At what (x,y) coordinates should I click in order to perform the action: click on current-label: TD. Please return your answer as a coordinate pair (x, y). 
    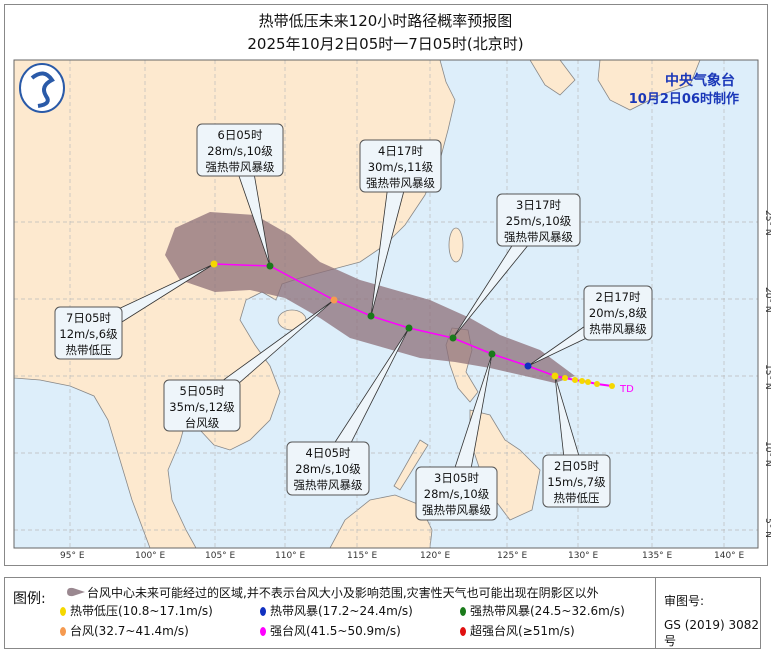
    Looking at the image, I should click on (626, 389).